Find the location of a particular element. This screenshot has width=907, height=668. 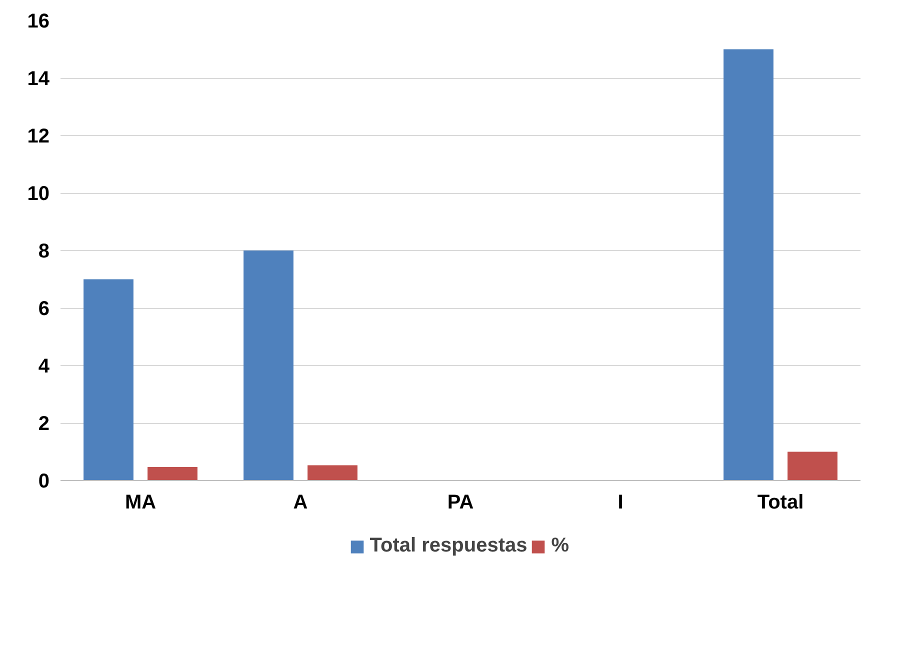

legend-label: Total respuestas is located at coordinates (449, 546).